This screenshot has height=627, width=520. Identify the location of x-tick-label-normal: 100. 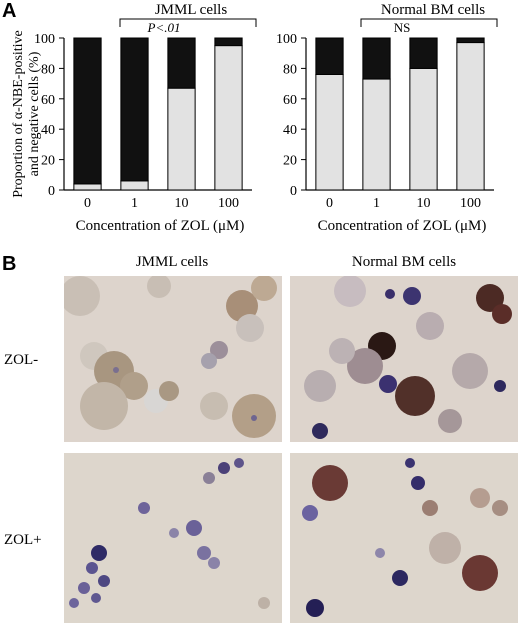
(470, 203).